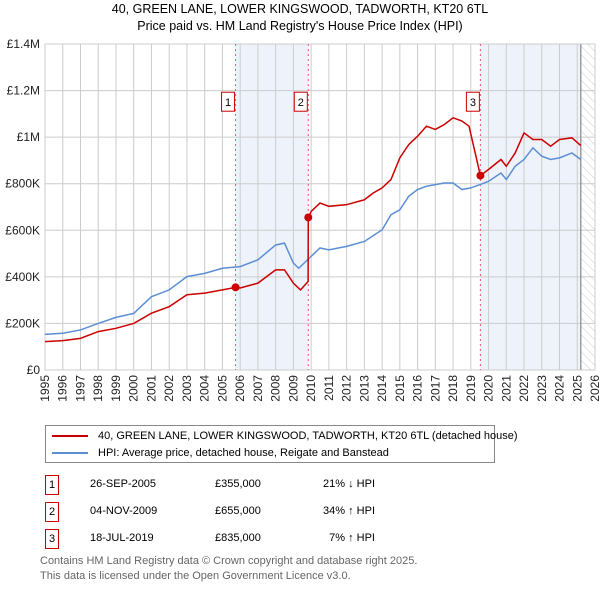  I want to click on y-tick-label: £800K, so click(22, 184).